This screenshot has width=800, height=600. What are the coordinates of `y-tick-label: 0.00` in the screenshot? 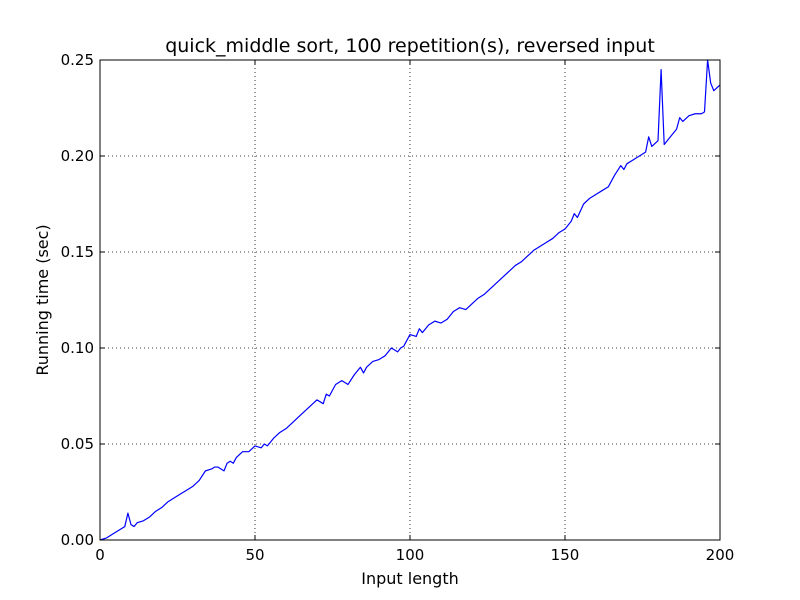 It's located at (77, 540).